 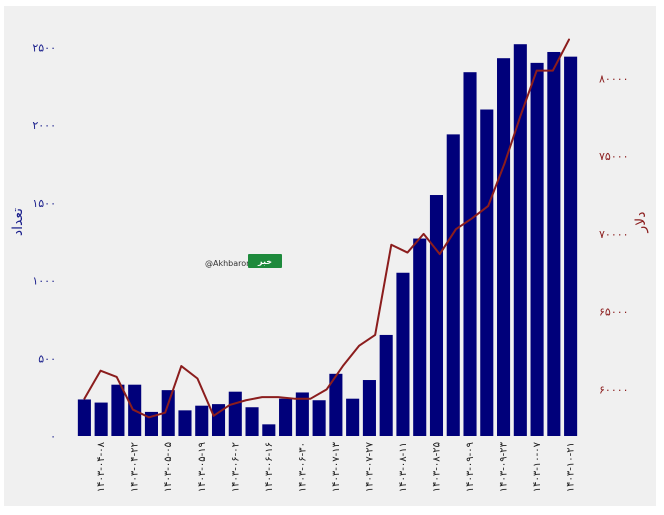 What do you see at coordinates (47, 358) in the screenshot?
I see `left-tick-label: ۵۰۰` at bounding box center [47, 358].